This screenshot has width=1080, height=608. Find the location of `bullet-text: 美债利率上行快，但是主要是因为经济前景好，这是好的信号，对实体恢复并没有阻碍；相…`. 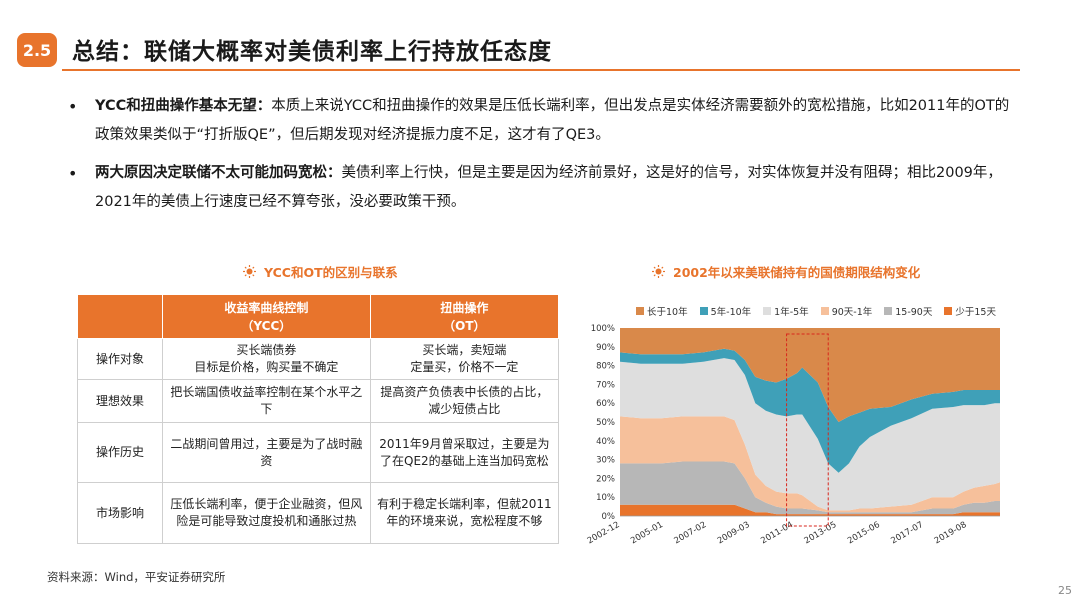

bullet-text: 美债利率上行快，但是主要是因为经济前景好，这是好的信号，对实体恢复并没有阻碍；相… is located at coordinates (548, 187).